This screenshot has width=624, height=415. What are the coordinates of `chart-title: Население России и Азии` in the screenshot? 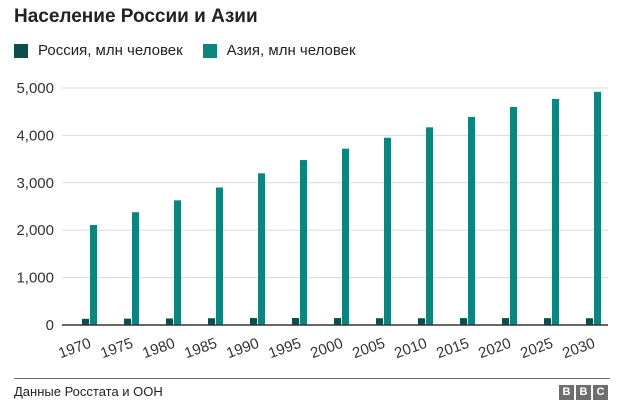 It's located at (136, 16).